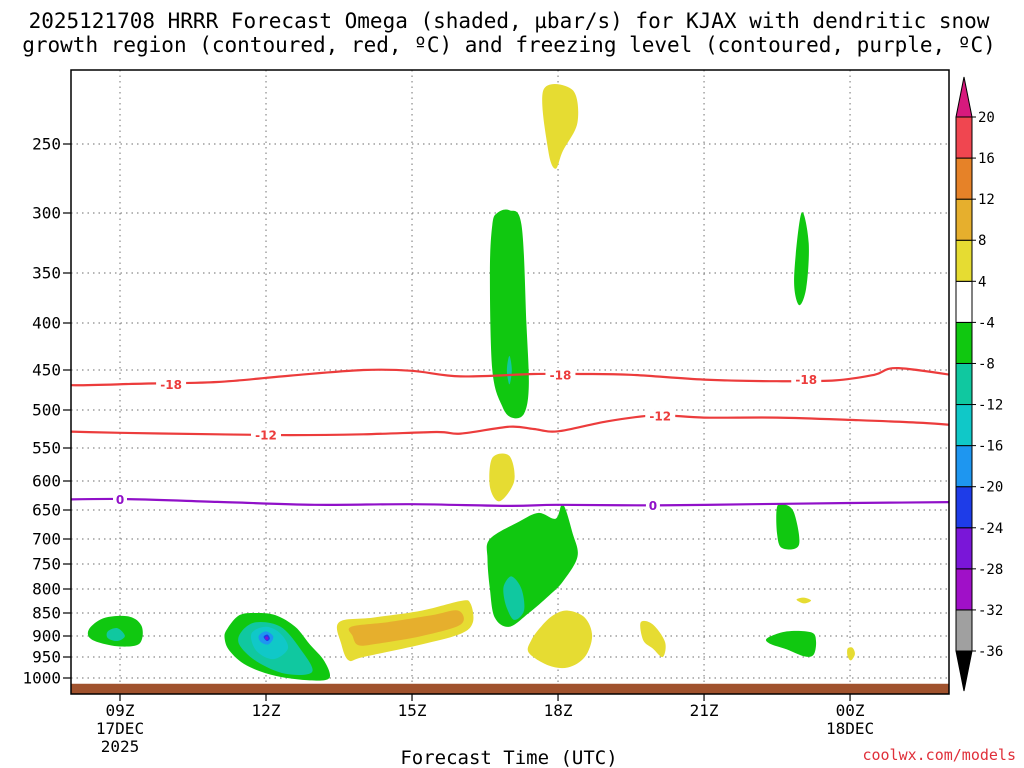 The height and width of the screenshot is (768, 1024). I want to click on x-tick-label-12Z: 12Z, so click(266, 710).